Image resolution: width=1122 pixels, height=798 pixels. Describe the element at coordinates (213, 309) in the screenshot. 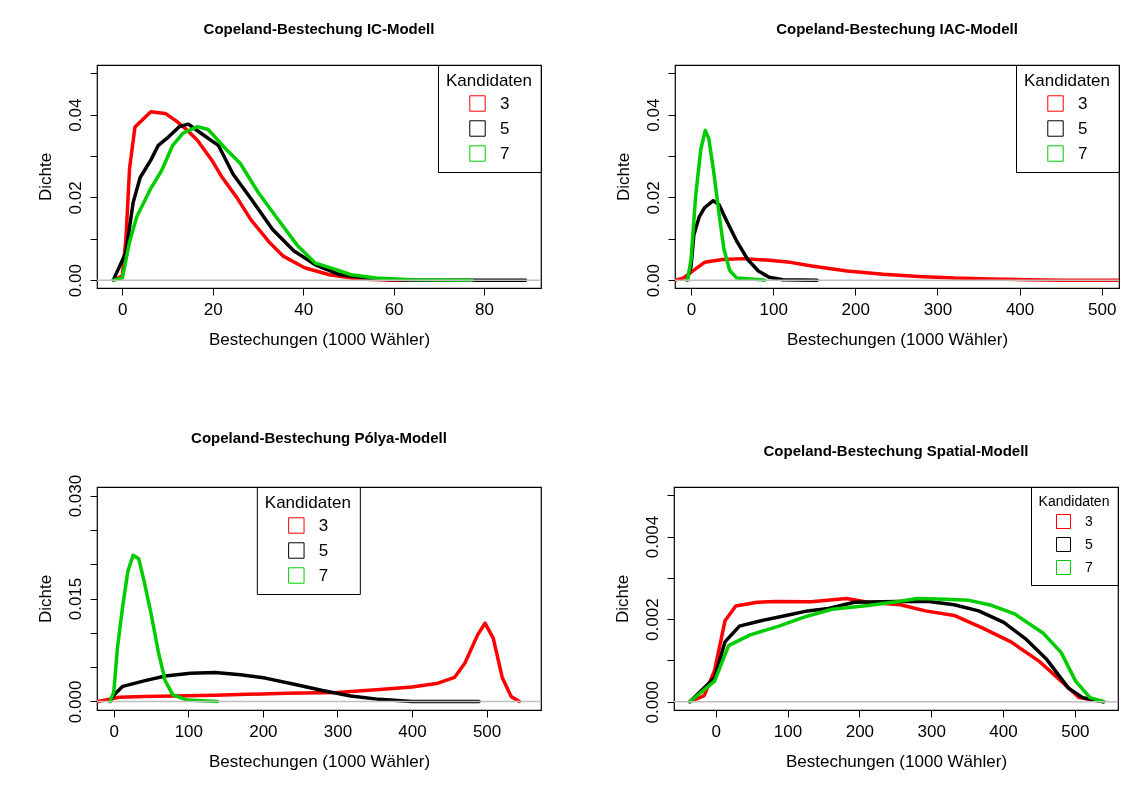

I see `x-tick-label: 20` at that location.